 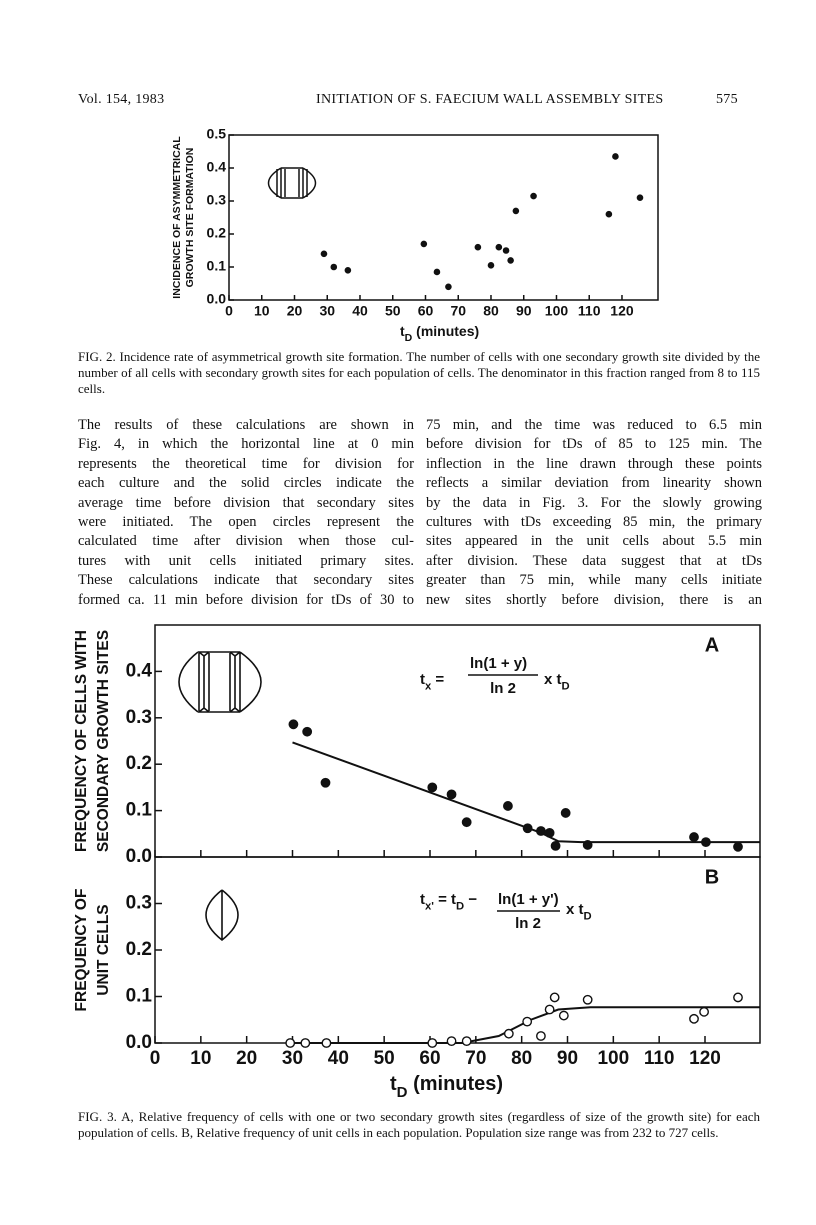 I want to click on formula-lhs: tx =, so click(x=432, y=681).